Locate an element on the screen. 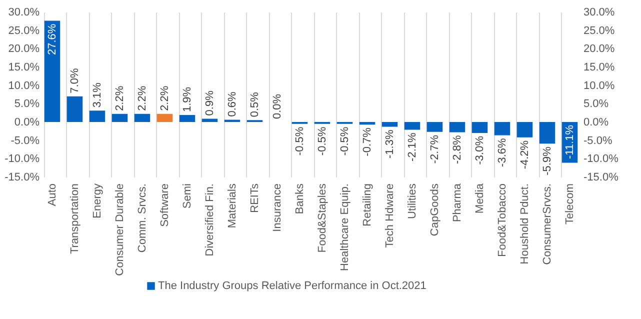 This screenshot has height=319, width=641. data-label: 1.9% is located at coordinates (187, 99).